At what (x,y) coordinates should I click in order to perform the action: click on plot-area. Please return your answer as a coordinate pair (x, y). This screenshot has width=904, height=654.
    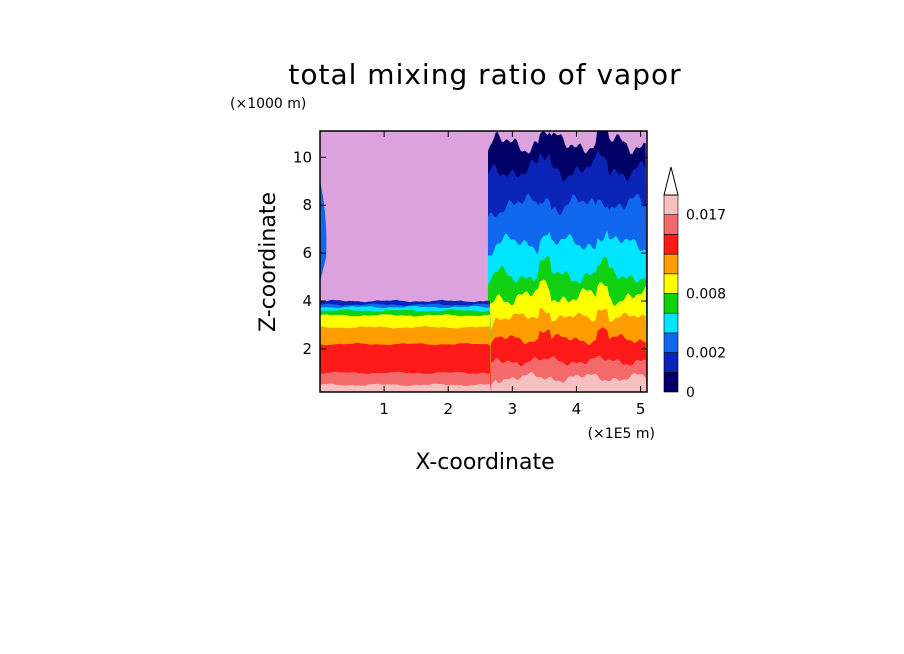
    Looking at the image, I should click on (483, 261).